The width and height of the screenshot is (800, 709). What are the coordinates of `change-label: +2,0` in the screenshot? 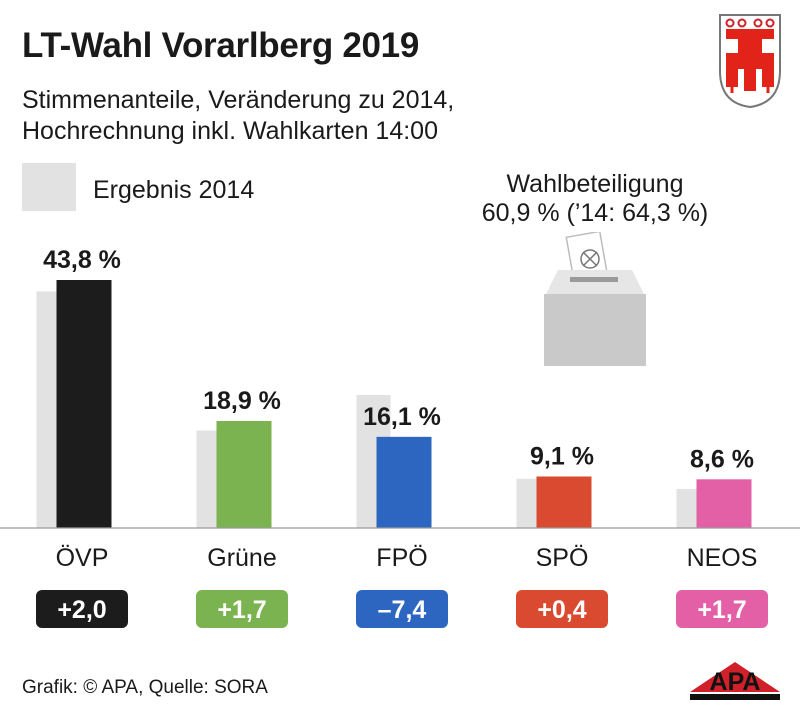 It's located at (81, 610).